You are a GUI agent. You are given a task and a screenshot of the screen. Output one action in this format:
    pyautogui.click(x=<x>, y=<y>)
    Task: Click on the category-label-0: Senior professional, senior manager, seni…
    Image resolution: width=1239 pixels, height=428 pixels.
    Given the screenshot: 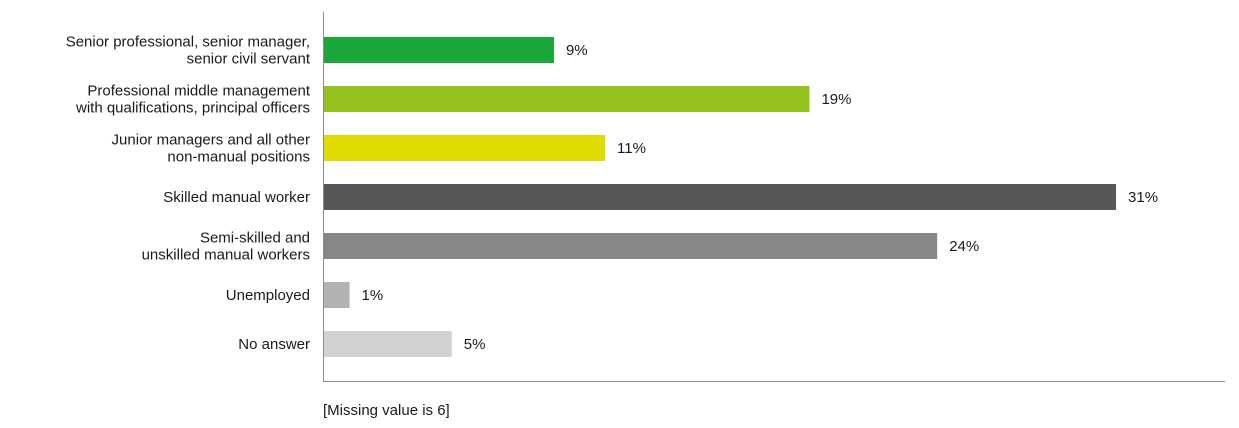 What is the action you would take?
    pyautogui.click(x=188, y=51)
    